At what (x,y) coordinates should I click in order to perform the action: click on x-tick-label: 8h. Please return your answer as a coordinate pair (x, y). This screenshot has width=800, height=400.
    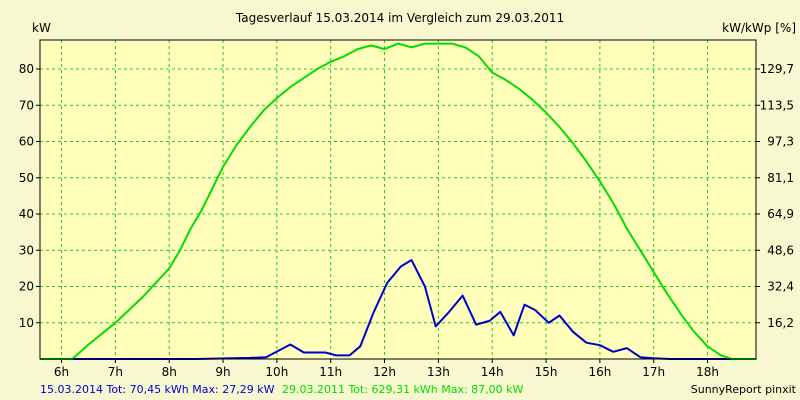
    Looking at the image, I should click on (169, 372).